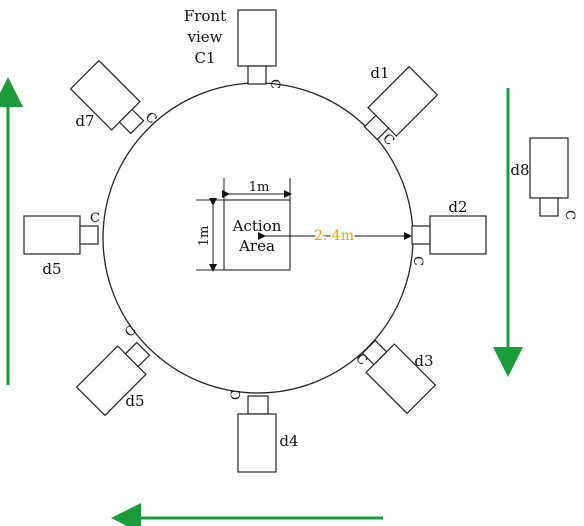 This screenshot has height=526, width=584. Describe the element at coordinates (569, 215) in the screenshot. I see `camera-d8-lens: C` at that location.